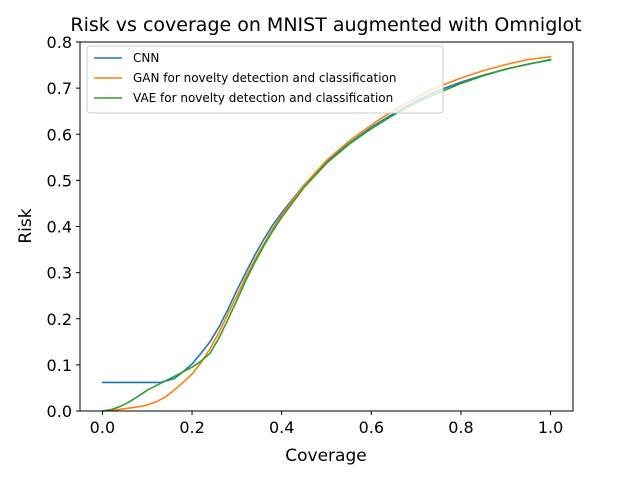 This screenshot has height=480, width=640. What do you see at coordinates (59, 134) in the screenshot?
I see `y-tick-label: 0.6` at bounding box center [59, 134].